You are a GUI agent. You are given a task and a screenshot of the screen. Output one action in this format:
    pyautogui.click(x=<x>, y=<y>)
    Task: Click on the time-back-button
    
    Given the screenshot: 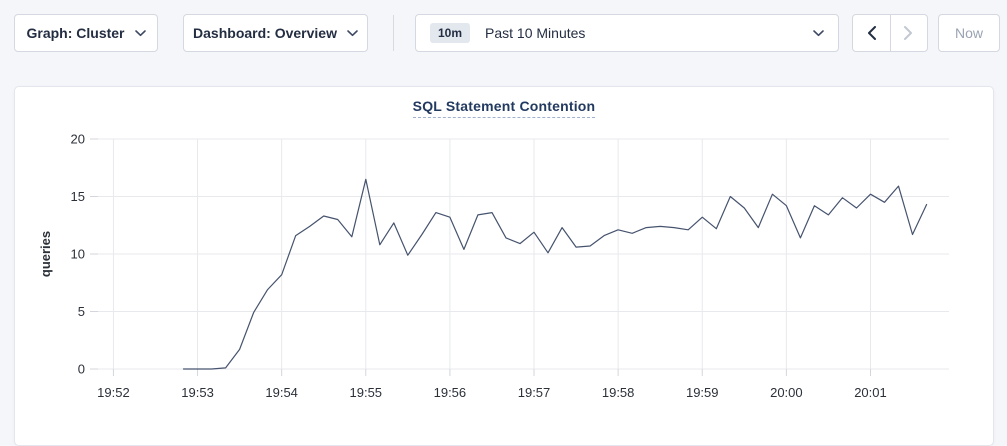 What is the action you would take?
    pyautogui.click(x=872, y=33)
    